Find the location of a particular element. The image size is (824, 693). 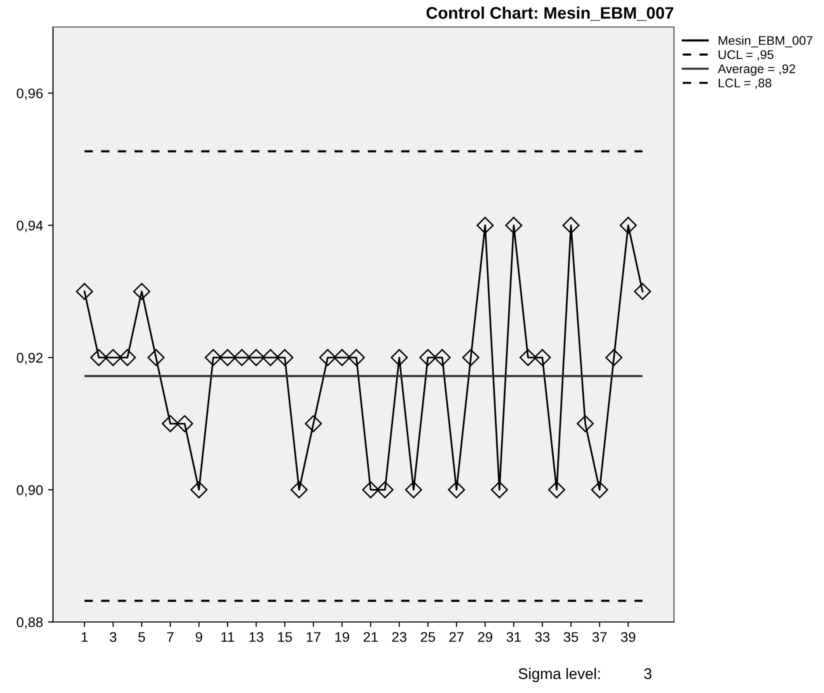

x-tick-label: 35 is located at coordinates (571, 637).